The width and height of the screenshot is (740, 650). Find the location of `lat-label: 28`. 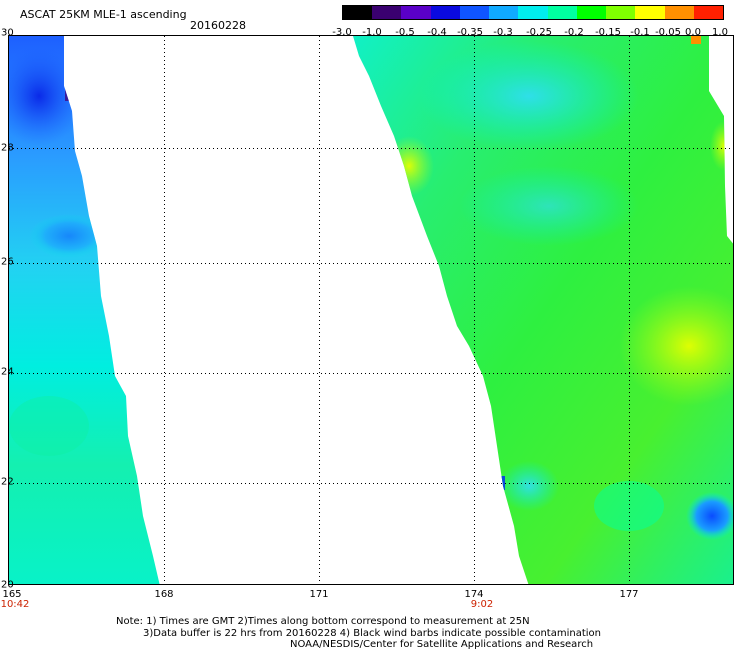

lat-label: 28 is located at coordinates (7, 148).